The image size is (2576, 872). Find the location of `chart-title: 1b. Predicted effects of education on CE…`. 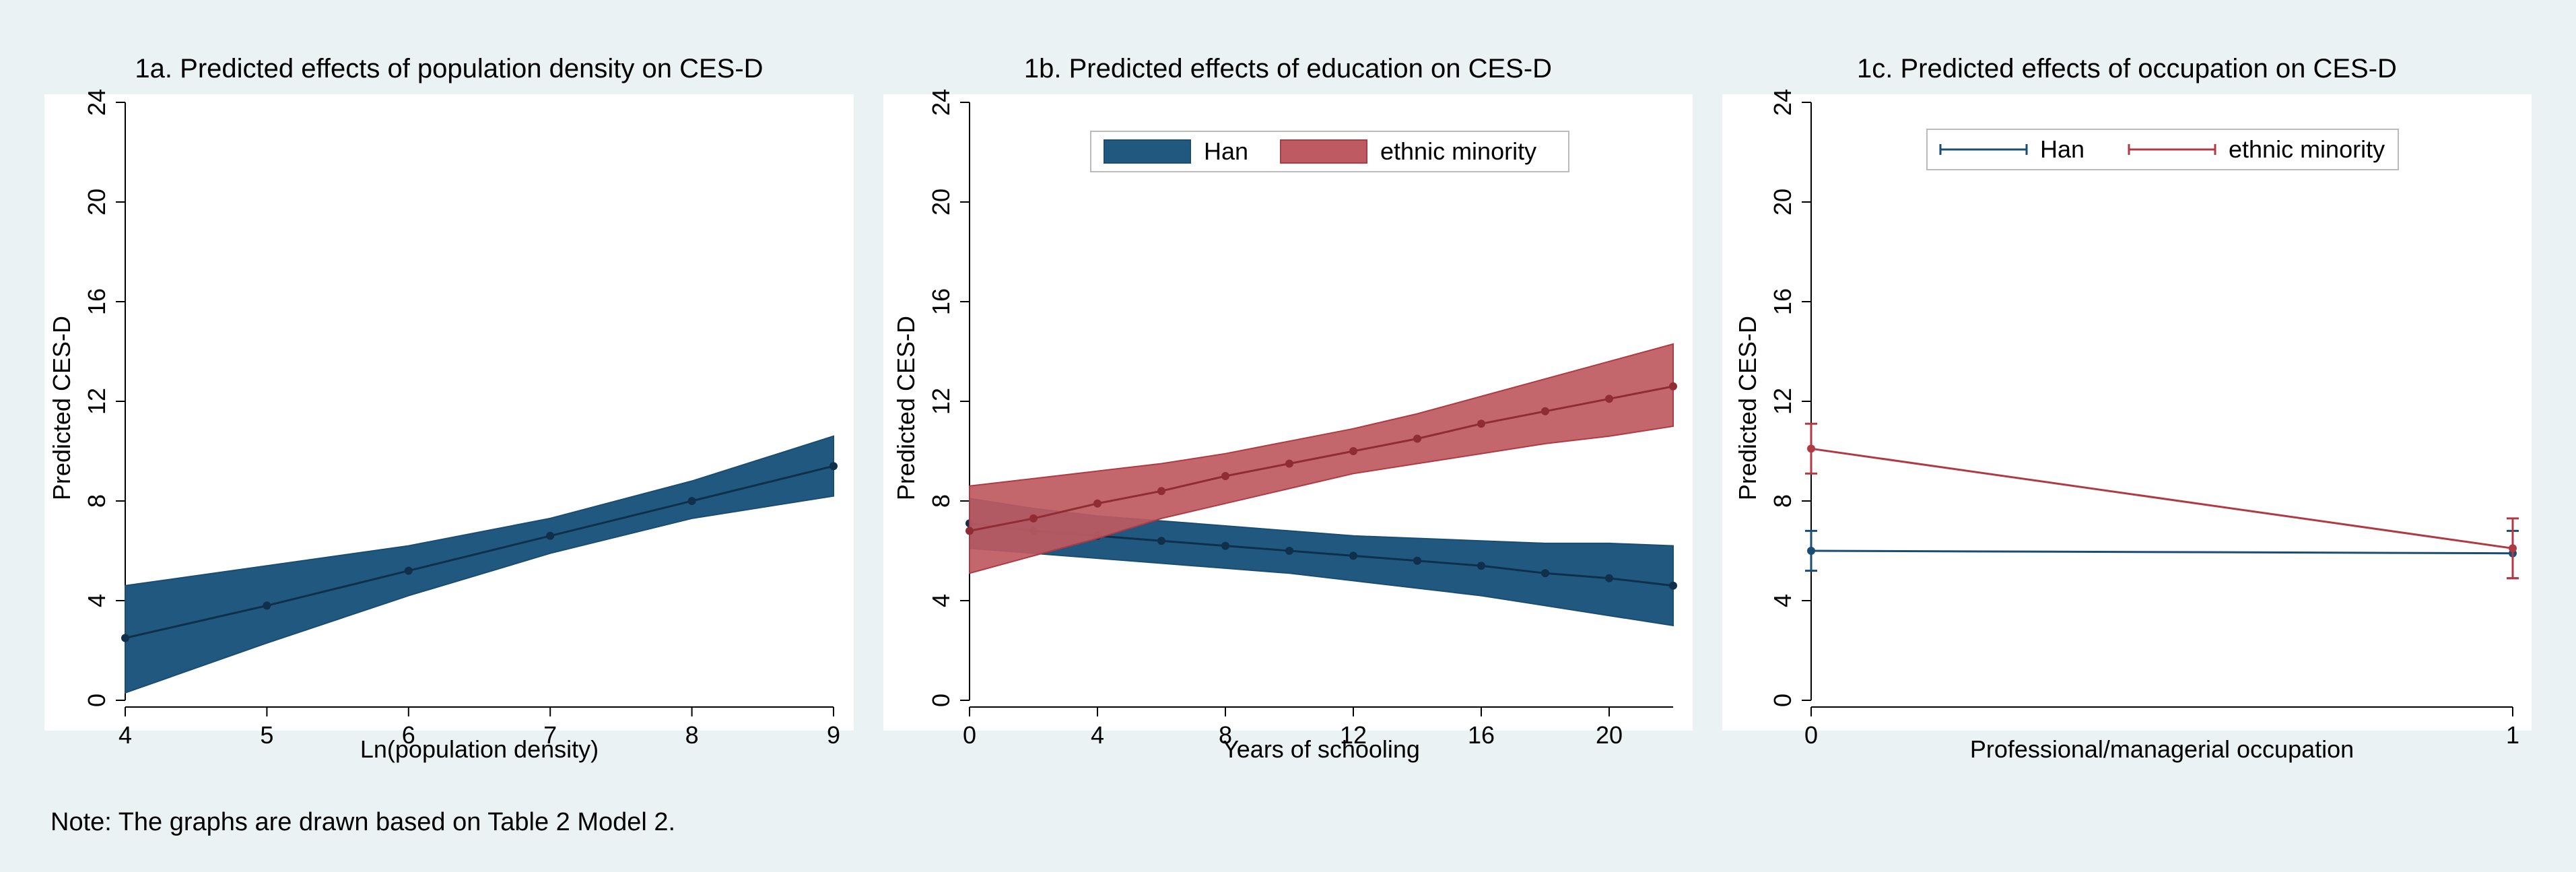

chart-title: 1b. Predicted effects of education on CE… is located at coordinates (1288, 68).